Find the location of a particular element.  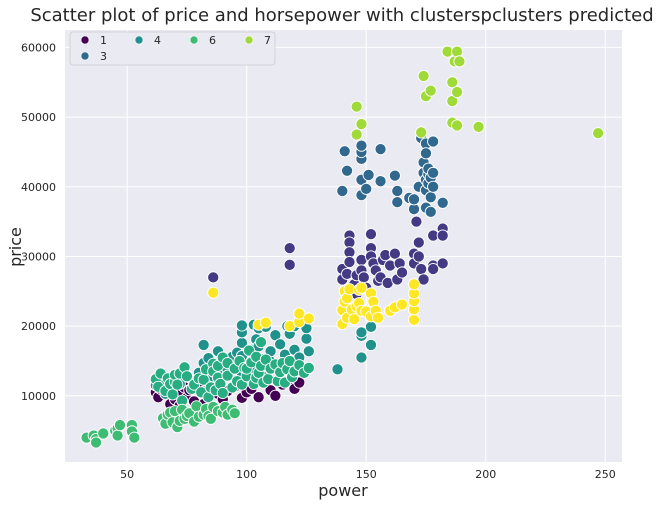

x-tick-label: 150 is located at coordinates (366, 474).